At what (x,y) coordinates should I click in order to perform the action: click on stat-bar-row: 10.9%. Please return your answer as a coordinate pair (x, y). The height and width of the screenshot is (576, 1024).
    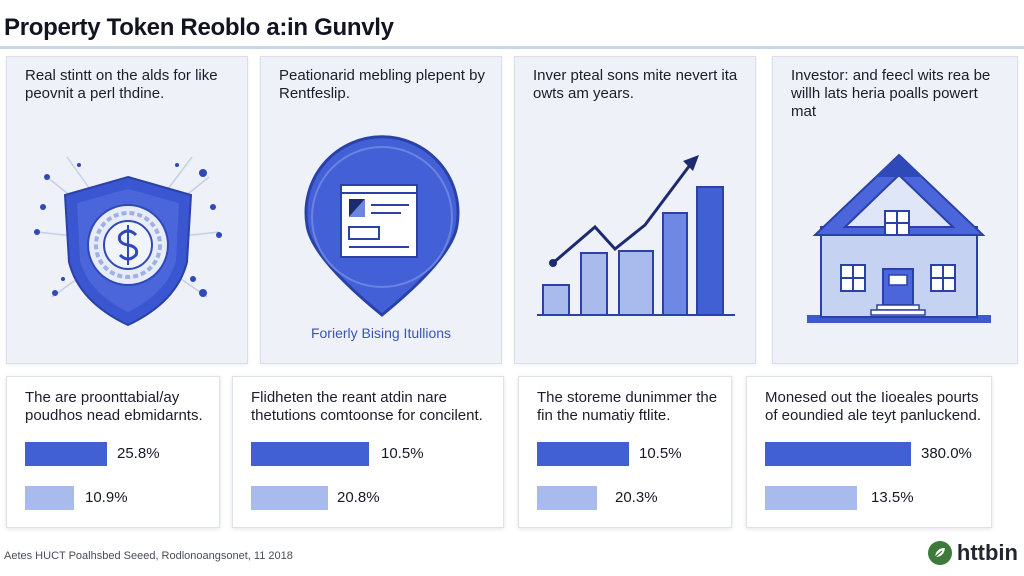
    Looking at the image, I should click on (120, 498).